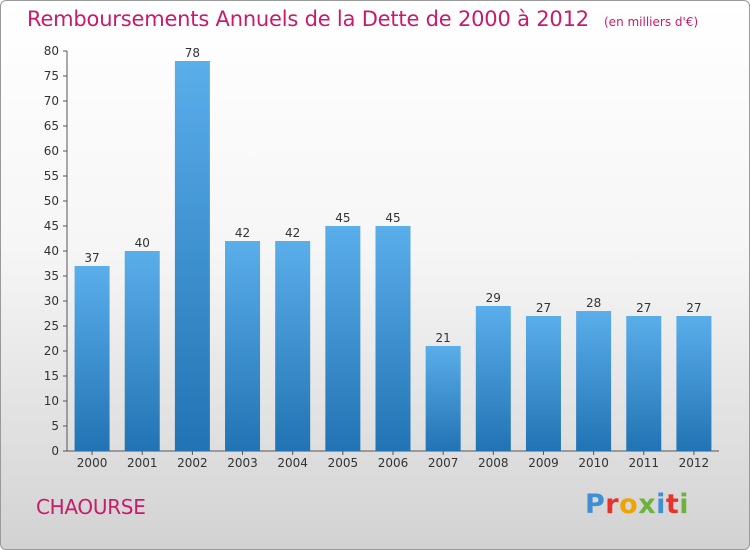 The width and height of the screenshot is (750, 550). I want to click on y-tick-label: 50, so click(51, 201).